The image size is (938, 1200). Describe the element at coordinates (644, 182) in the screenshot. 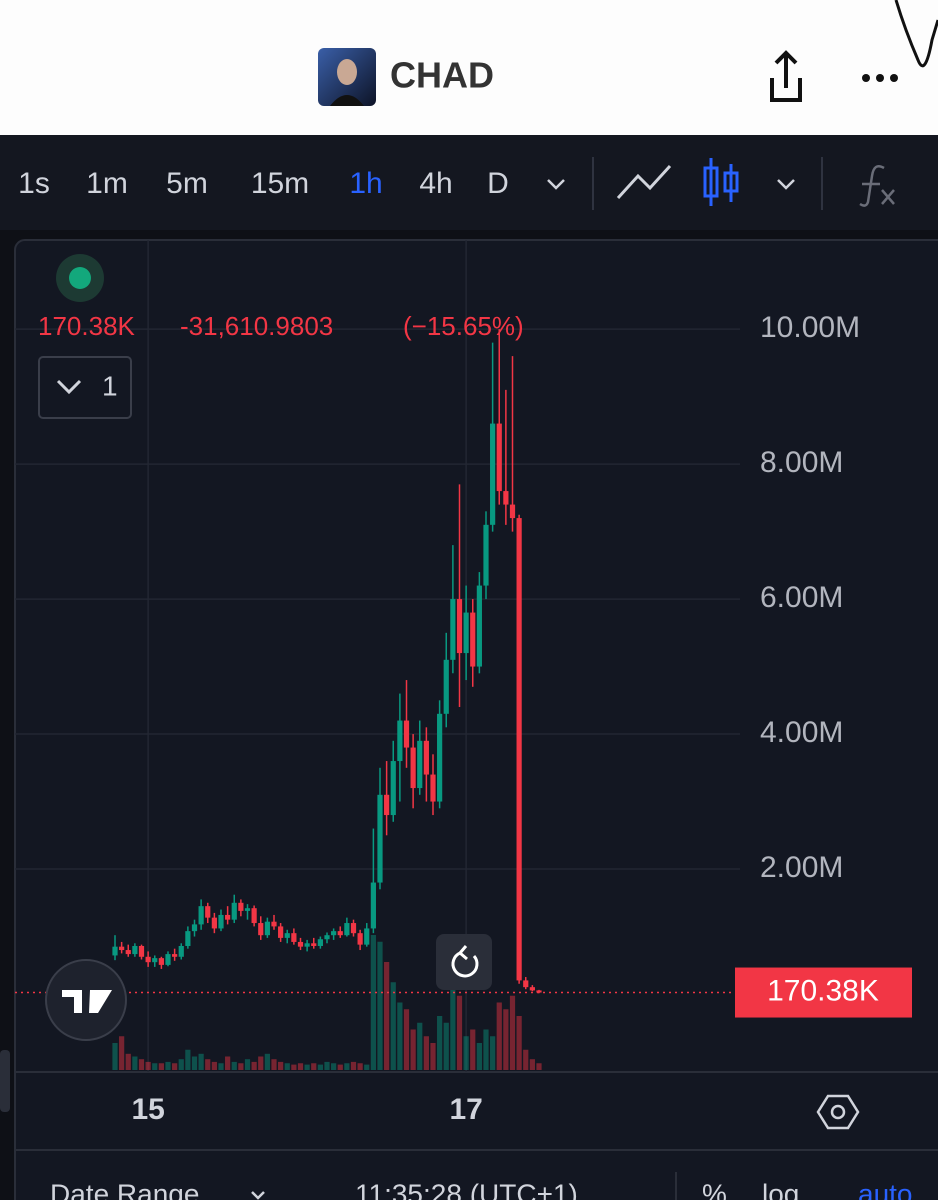

I see `line-chart-button` at that location.